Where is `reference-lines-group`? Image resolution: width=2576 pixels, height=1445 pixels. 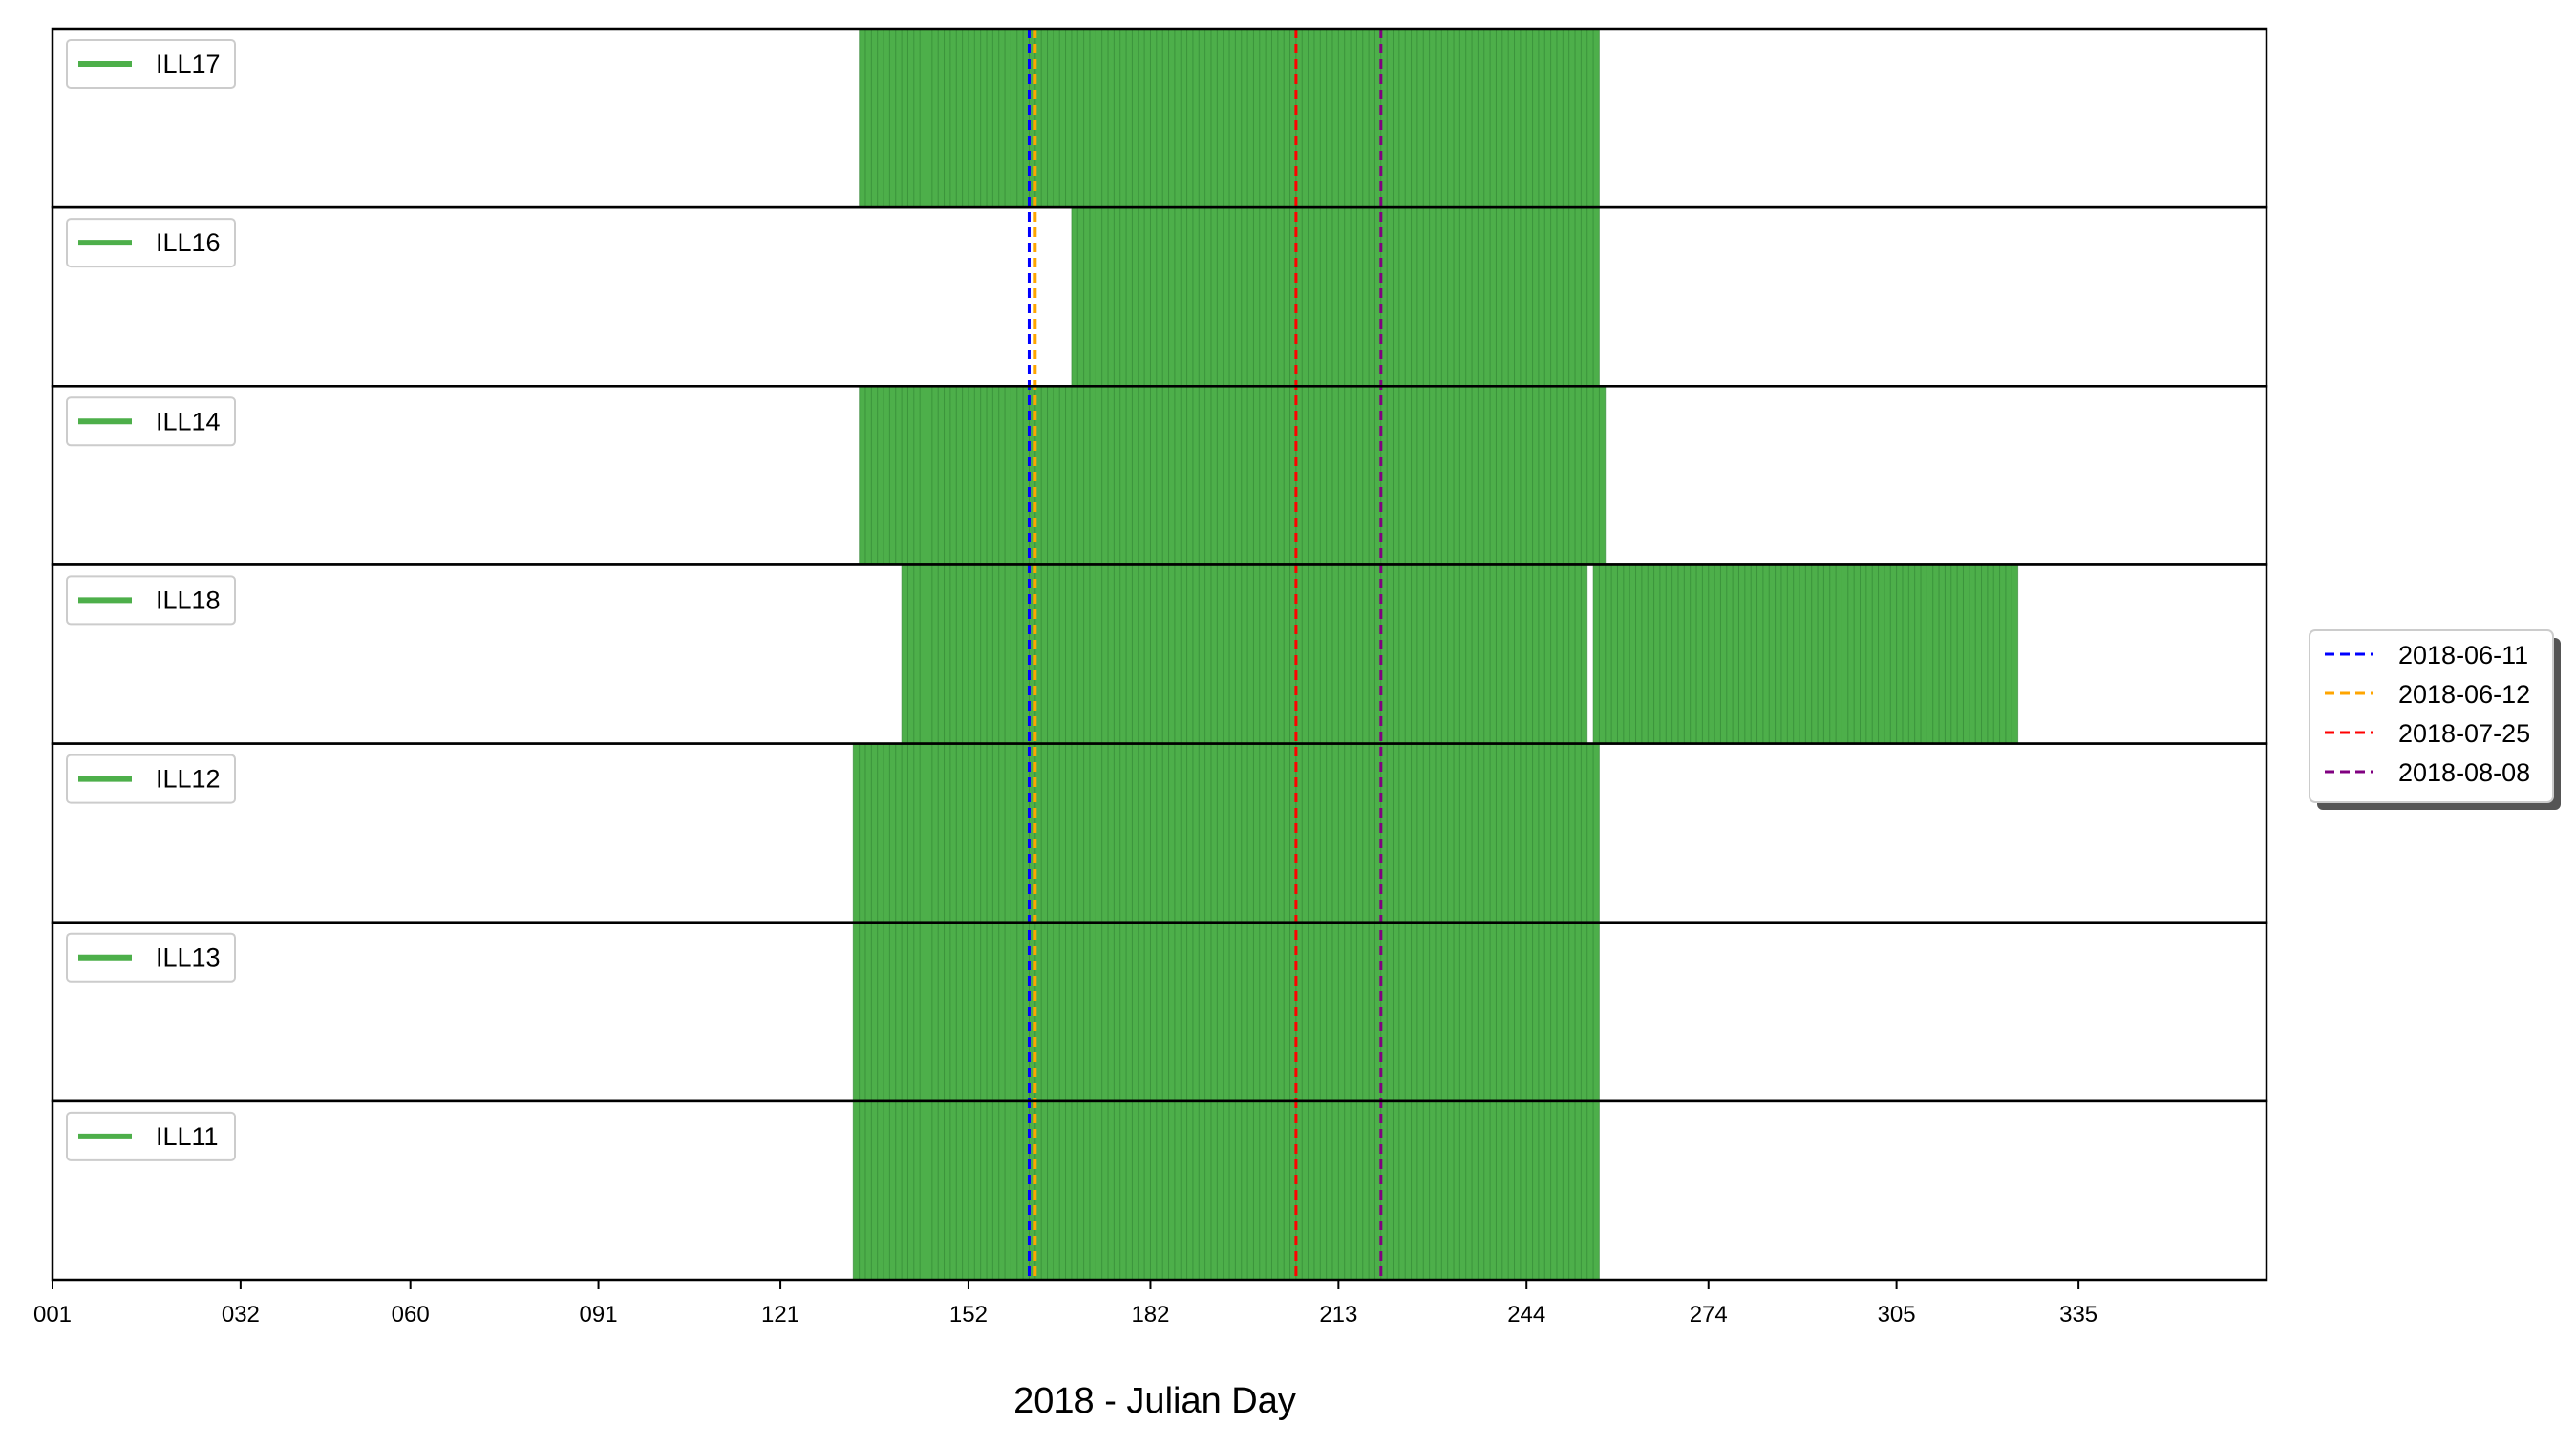 reference-lines-group is located at coordinates (1205, 655).